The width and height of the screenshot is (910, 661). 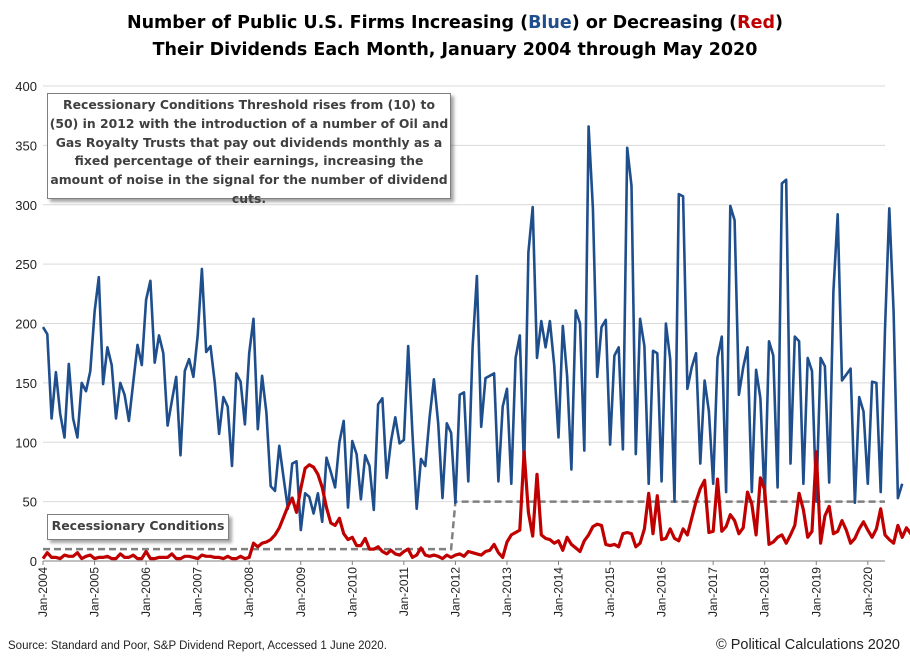 I want to click on x-tick-label: Jan-2010, so click(x=352, y=592).